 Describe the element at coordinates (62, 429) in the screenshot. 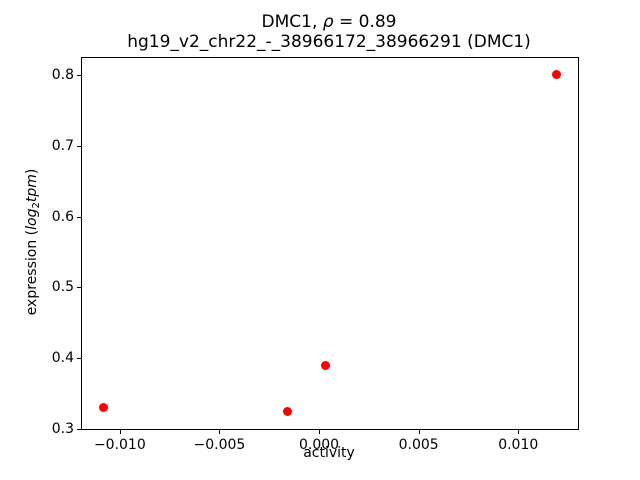

I see `y-tick-label: 0.3` at that location.